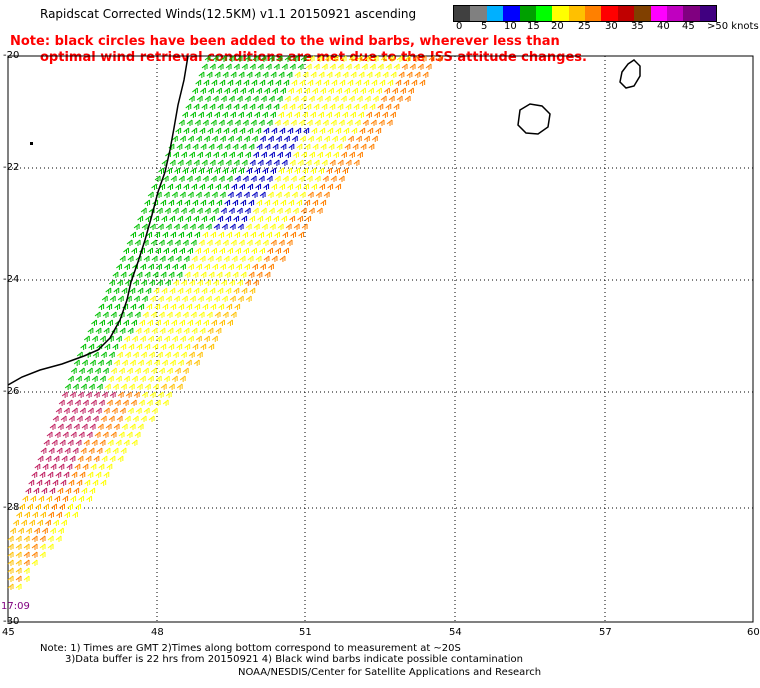 This screenshot has height=688, width=760. Describe the element at coordinates (459, 26) in the screenshot. I see `legend-label: 0` at that location.